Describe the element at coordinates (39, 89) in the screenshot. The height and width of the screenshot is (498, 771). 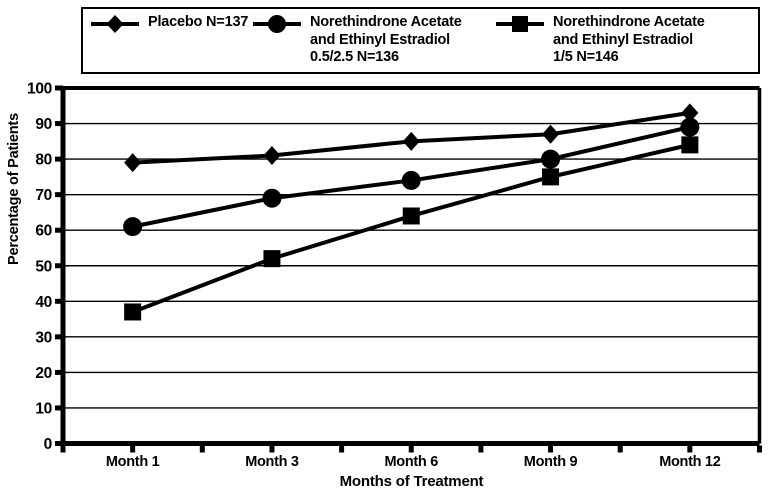
I see `y-tick-label: 100` at that location.